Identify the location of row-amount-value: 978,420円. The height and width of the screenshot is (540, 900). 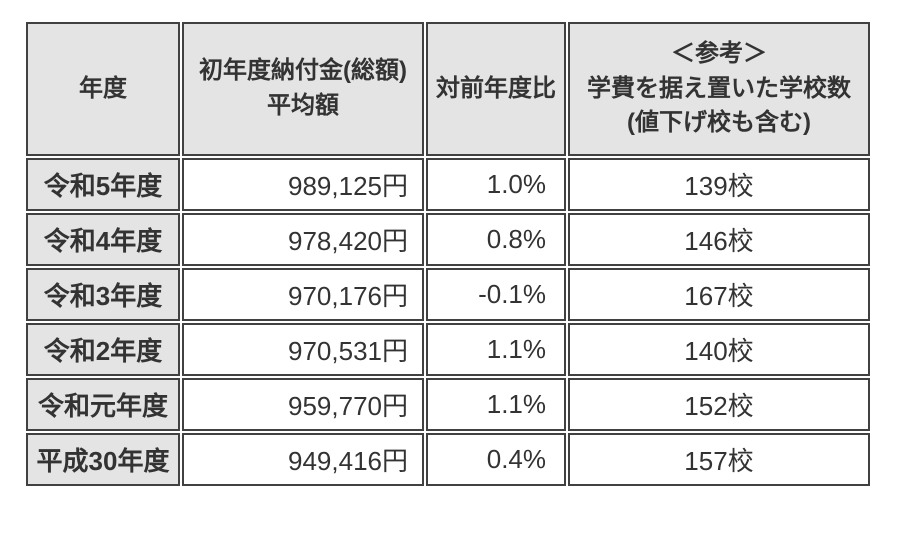
(303, 239).